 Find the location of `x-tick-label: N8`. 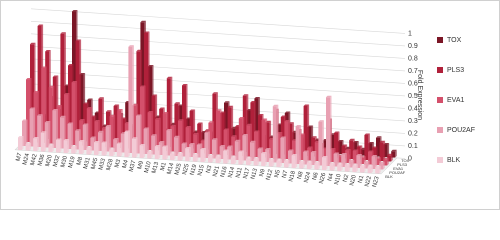

x-tick-label: N8 is located at coordinates (301, 175).